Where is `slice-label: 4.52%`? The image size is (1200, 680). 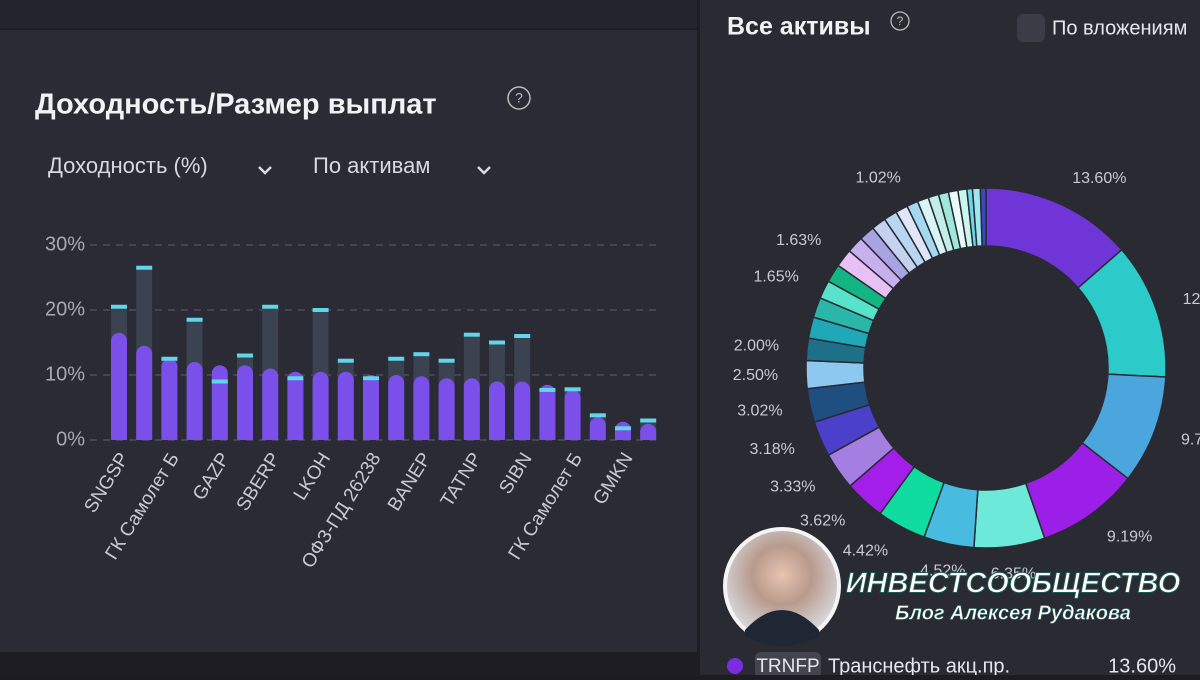 slice-label: 4.52% is located at coordinates (942, 571).